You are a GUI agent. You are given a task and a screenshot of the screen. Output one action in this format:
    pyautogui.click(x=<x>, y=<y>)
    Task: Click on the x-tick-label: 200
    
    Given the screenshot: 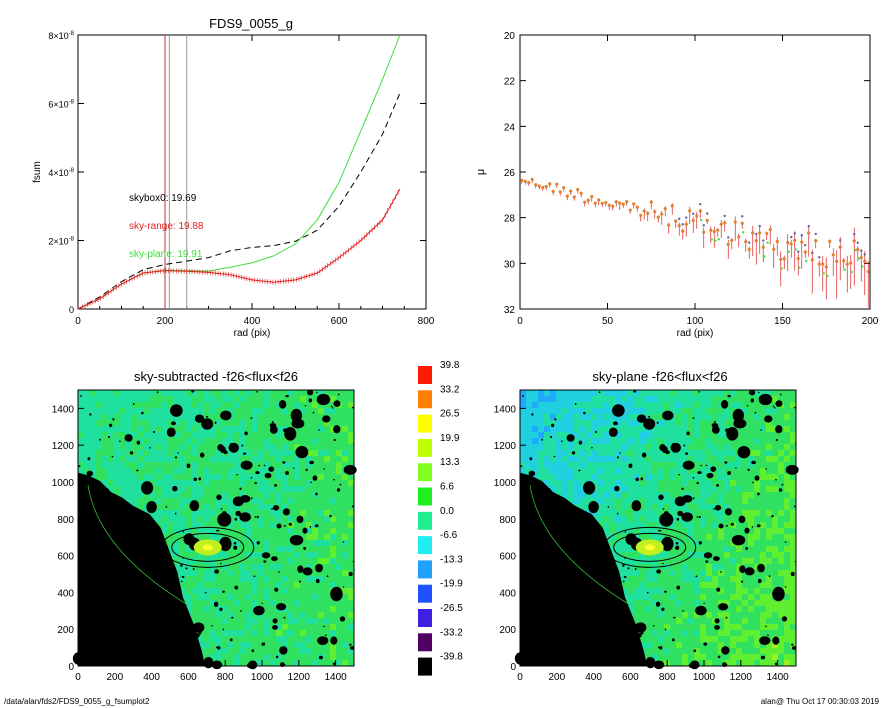 What is the action you would take?
    pyautogui.click(x=165, y=321)
    